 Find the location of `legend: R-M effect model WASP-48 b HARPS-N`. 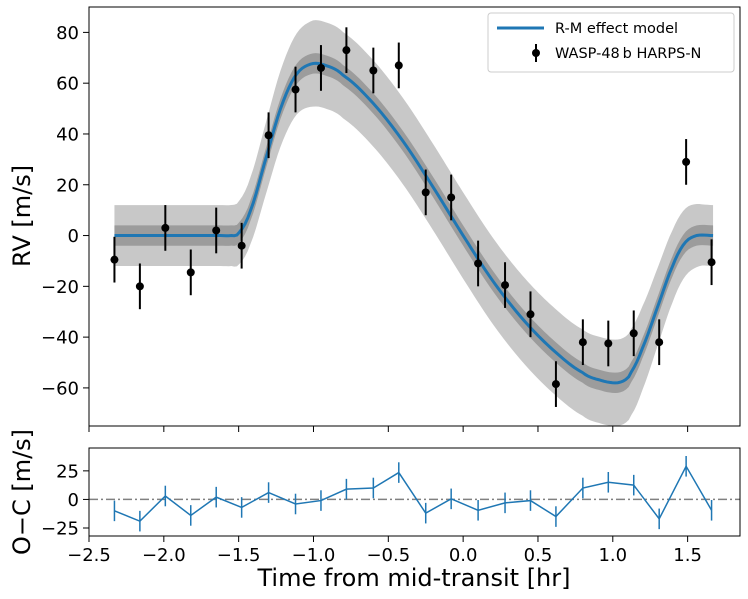

legend: R-M effect model WASP-48 b HARPS-N is located at coordinates (611, 42).